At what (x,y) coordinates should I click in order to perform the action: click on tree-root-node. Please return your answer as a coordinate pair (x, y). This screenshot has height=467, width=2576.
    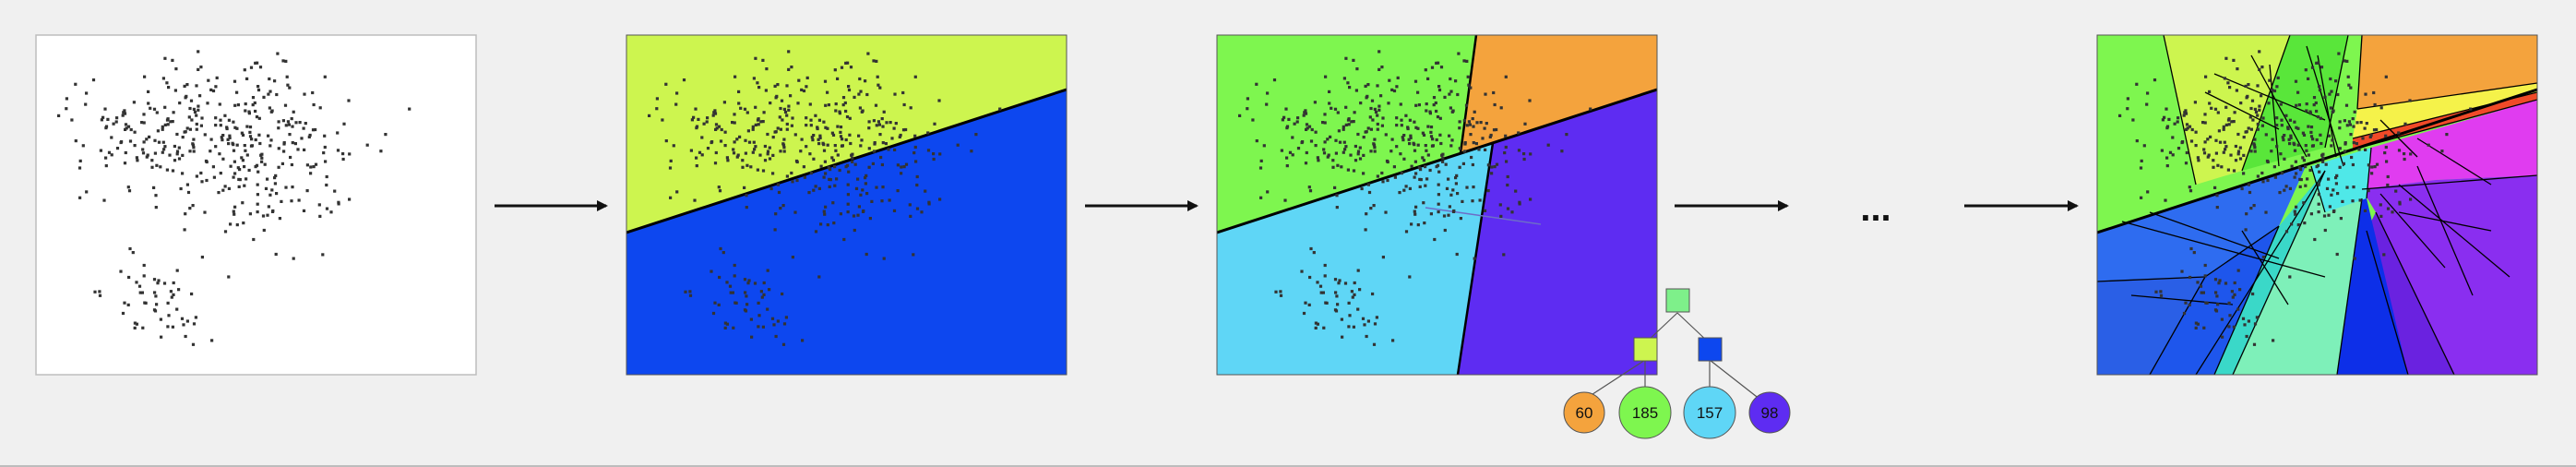
    Looking at the image, I should click on (1677, 300).